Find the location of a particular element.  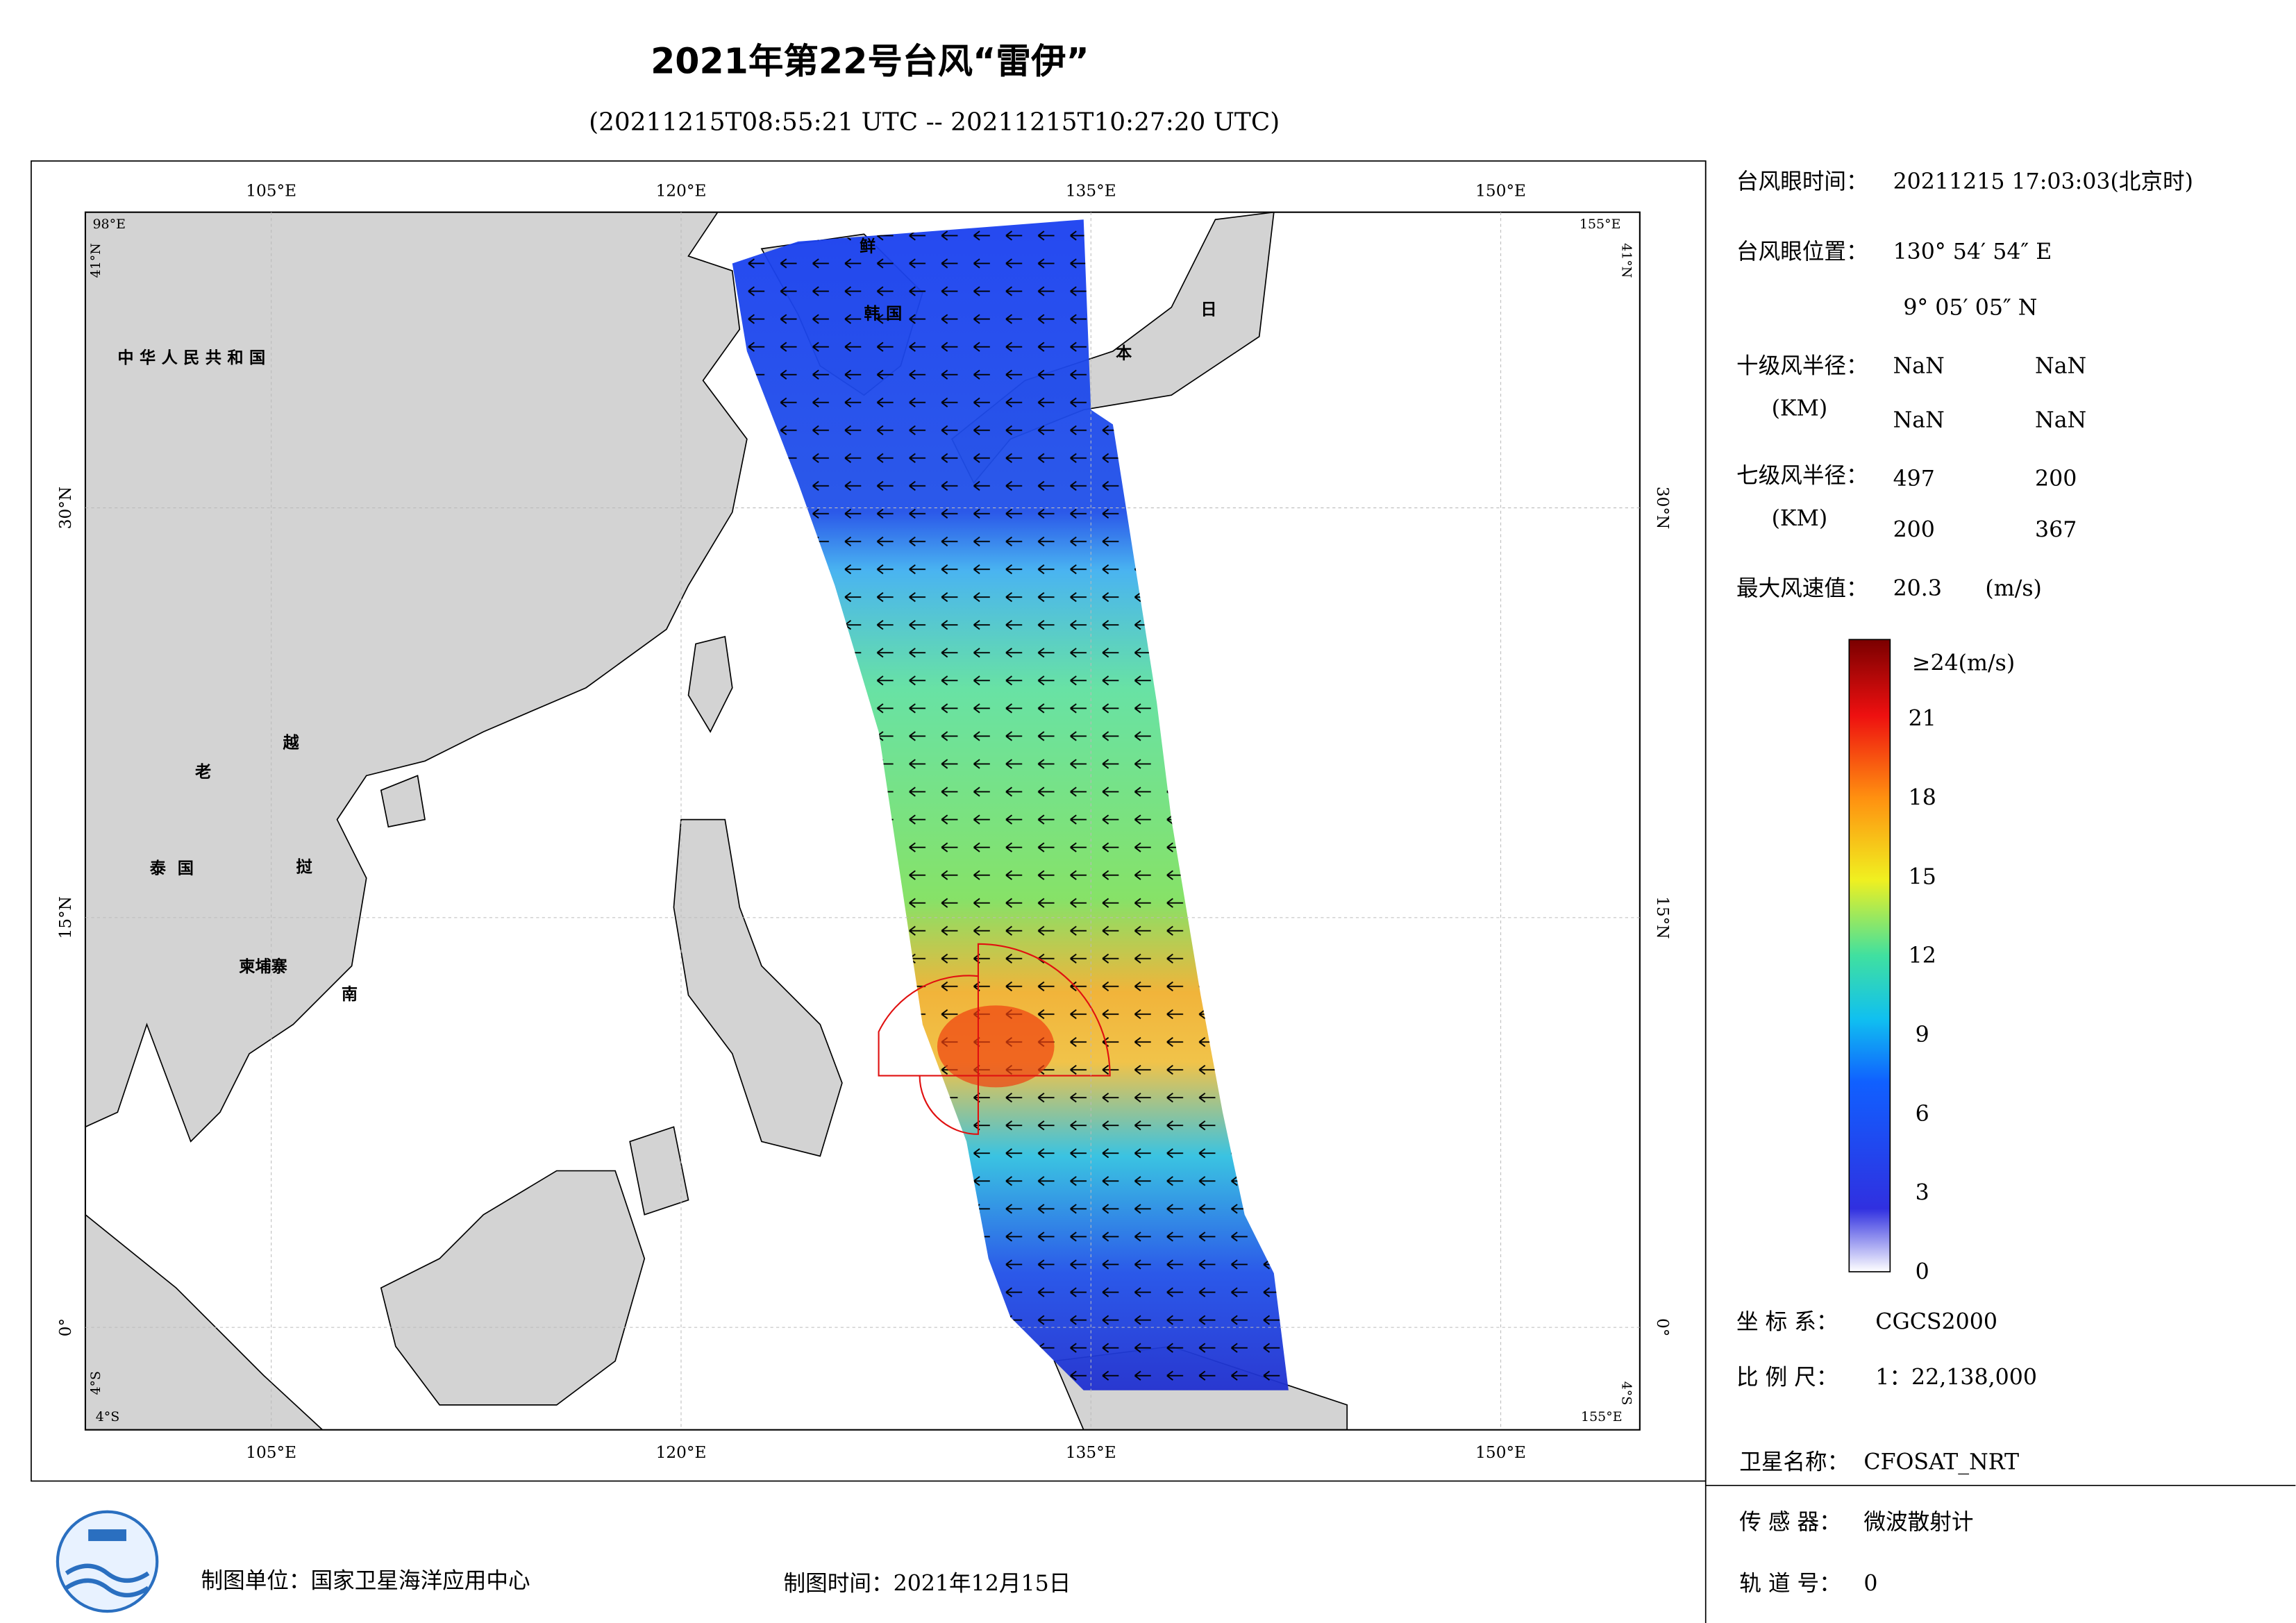

colorbar-tick-label: 21 is located at coordinates (1922, 719).